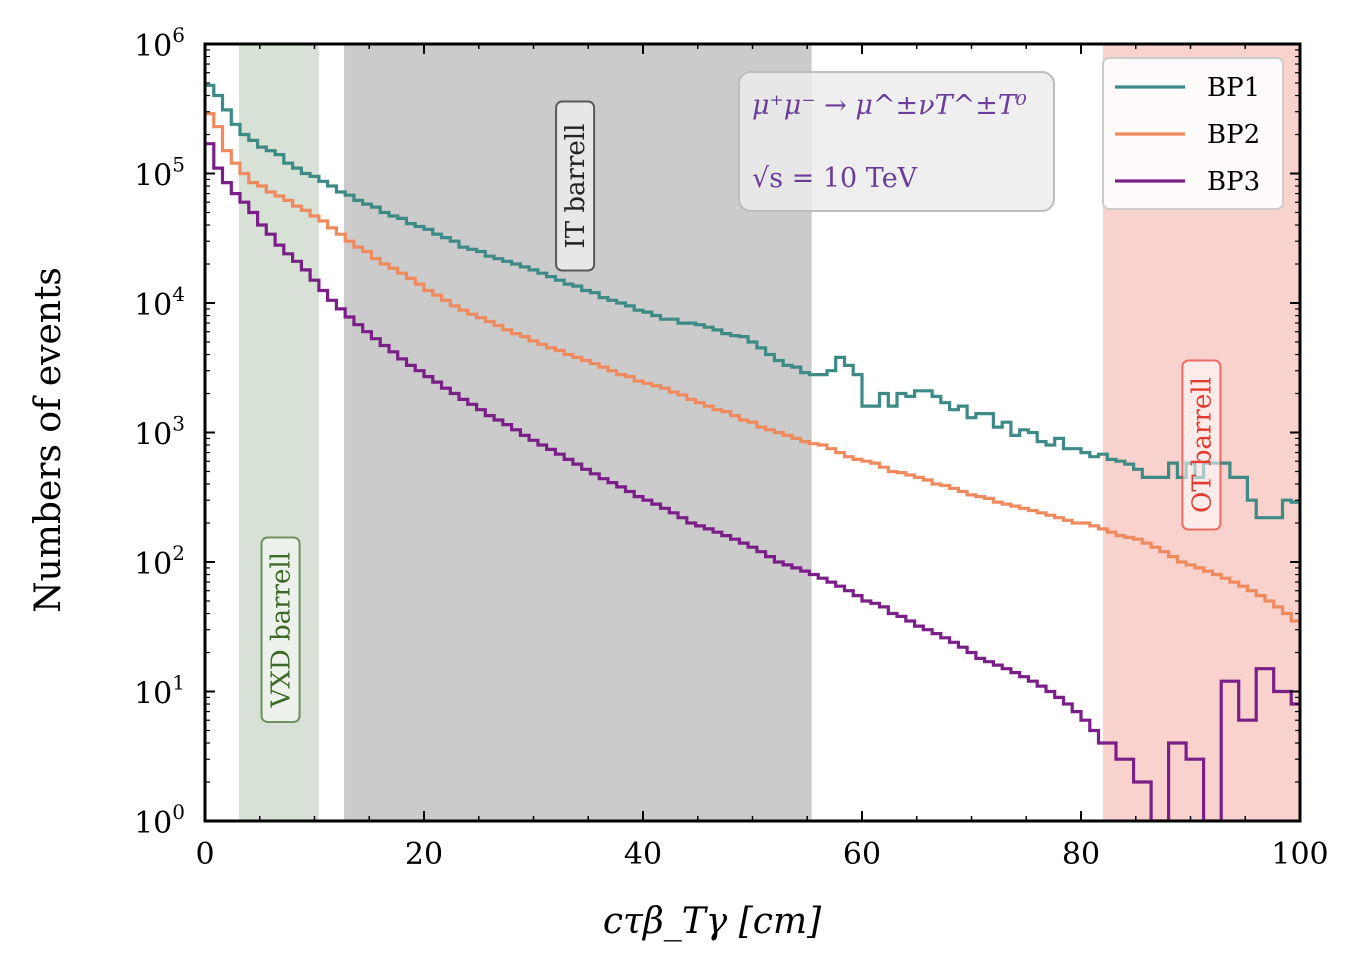 The width and height of the screenshot is (1361, 971). What do you see at coordinates (48, 440) in the screenshot?
I see `y-axis-label: Numbers of events` at bounding box center [48, 440].